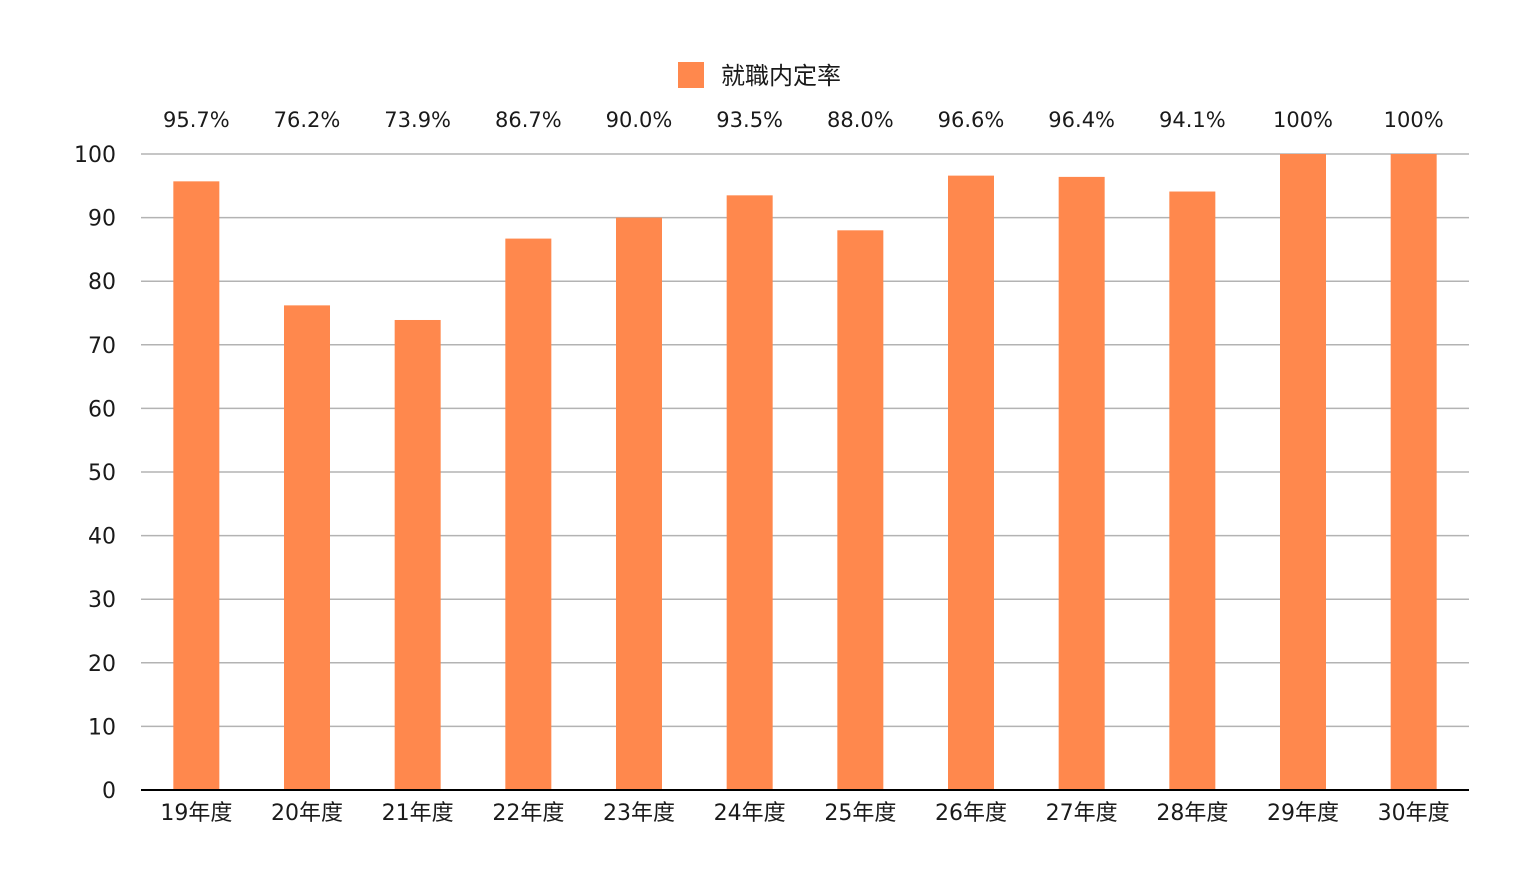 This screenshot has width=1534, height=876. I want to click on y-tick-label: 50, so click(102, 473).